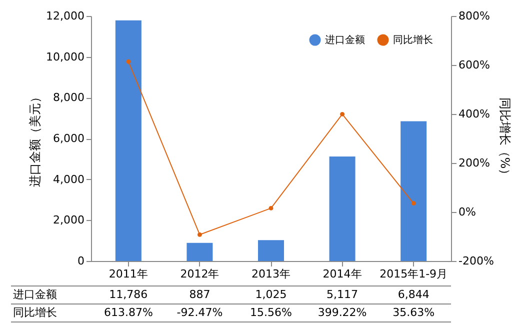  What do you see at coordinates (342, 274) in the screenshot?
I see `x-tick-label: 2014年` at bounding box center [342, 274].